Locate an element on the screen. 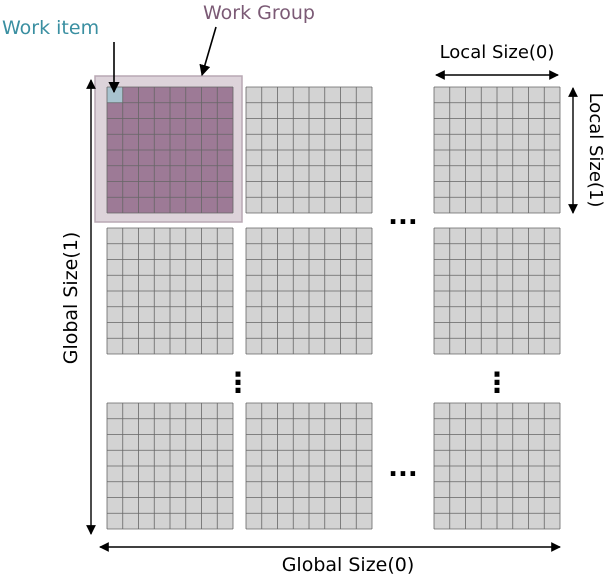  work-group-highlighted is located at coordinates (170, 150).